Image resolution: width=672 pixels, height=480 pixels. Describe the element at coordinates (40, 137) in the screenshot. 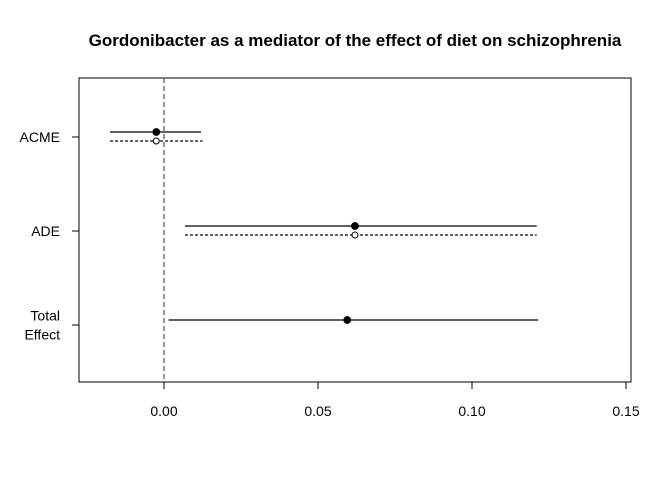

I see `y-category-label: ACME` at that location.